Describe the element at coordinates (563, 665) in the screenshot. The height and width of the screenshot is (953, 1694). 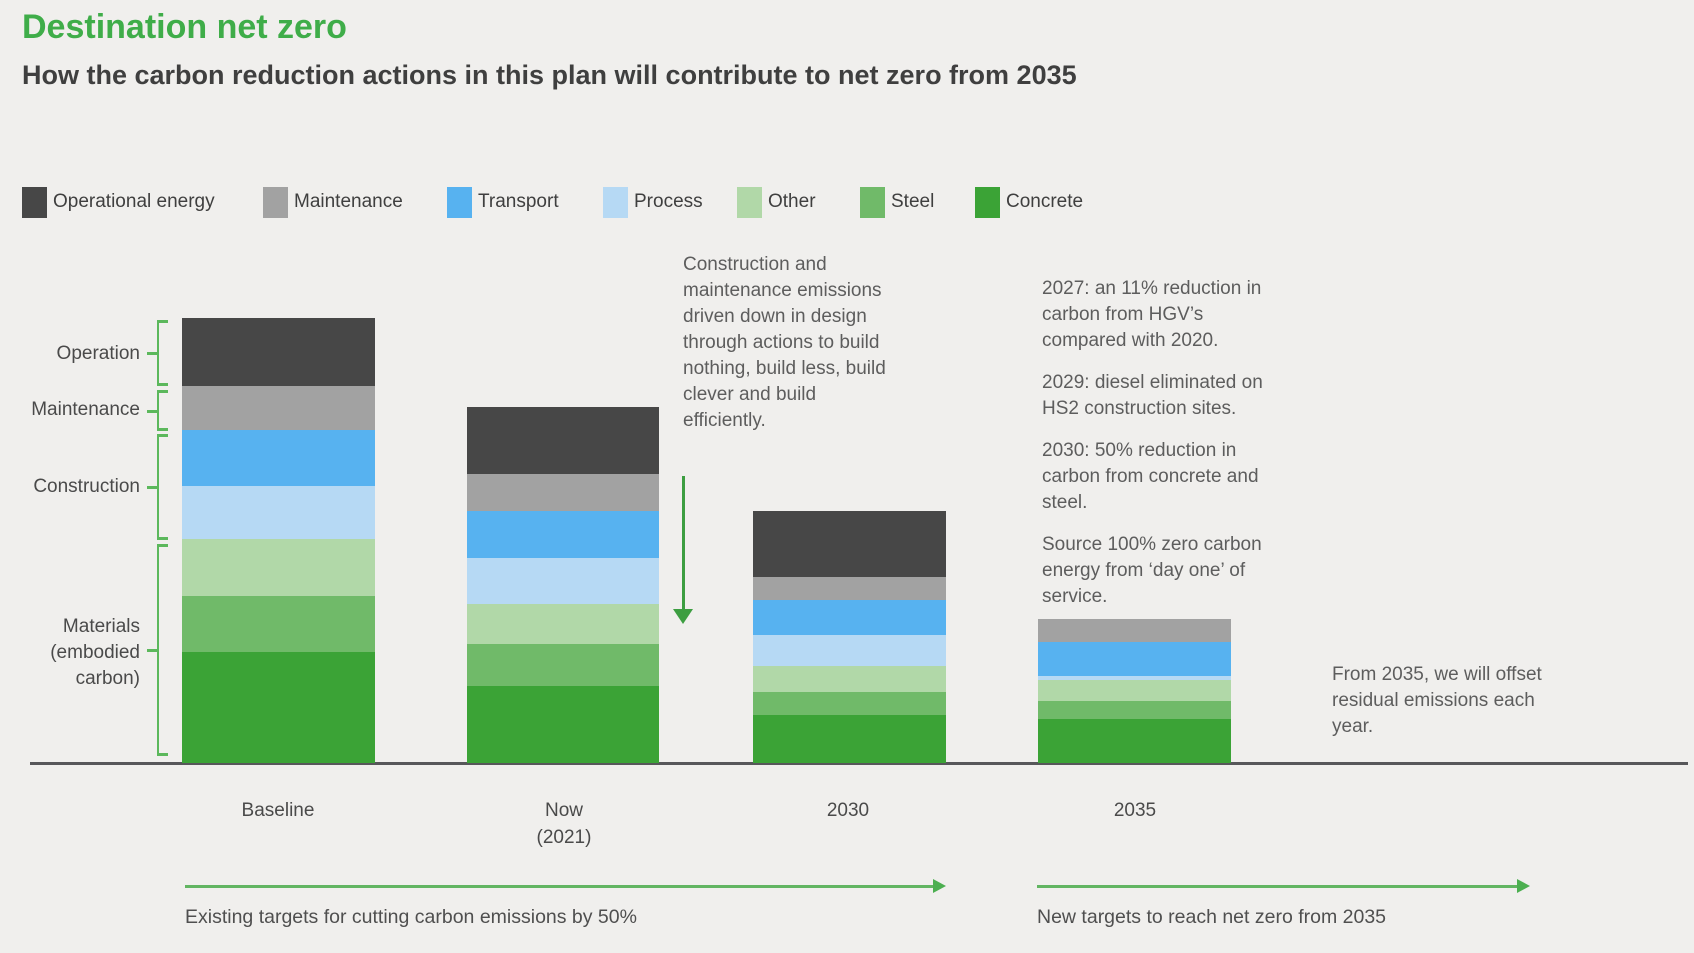
I see `bar-now-2021-steel` at that location.